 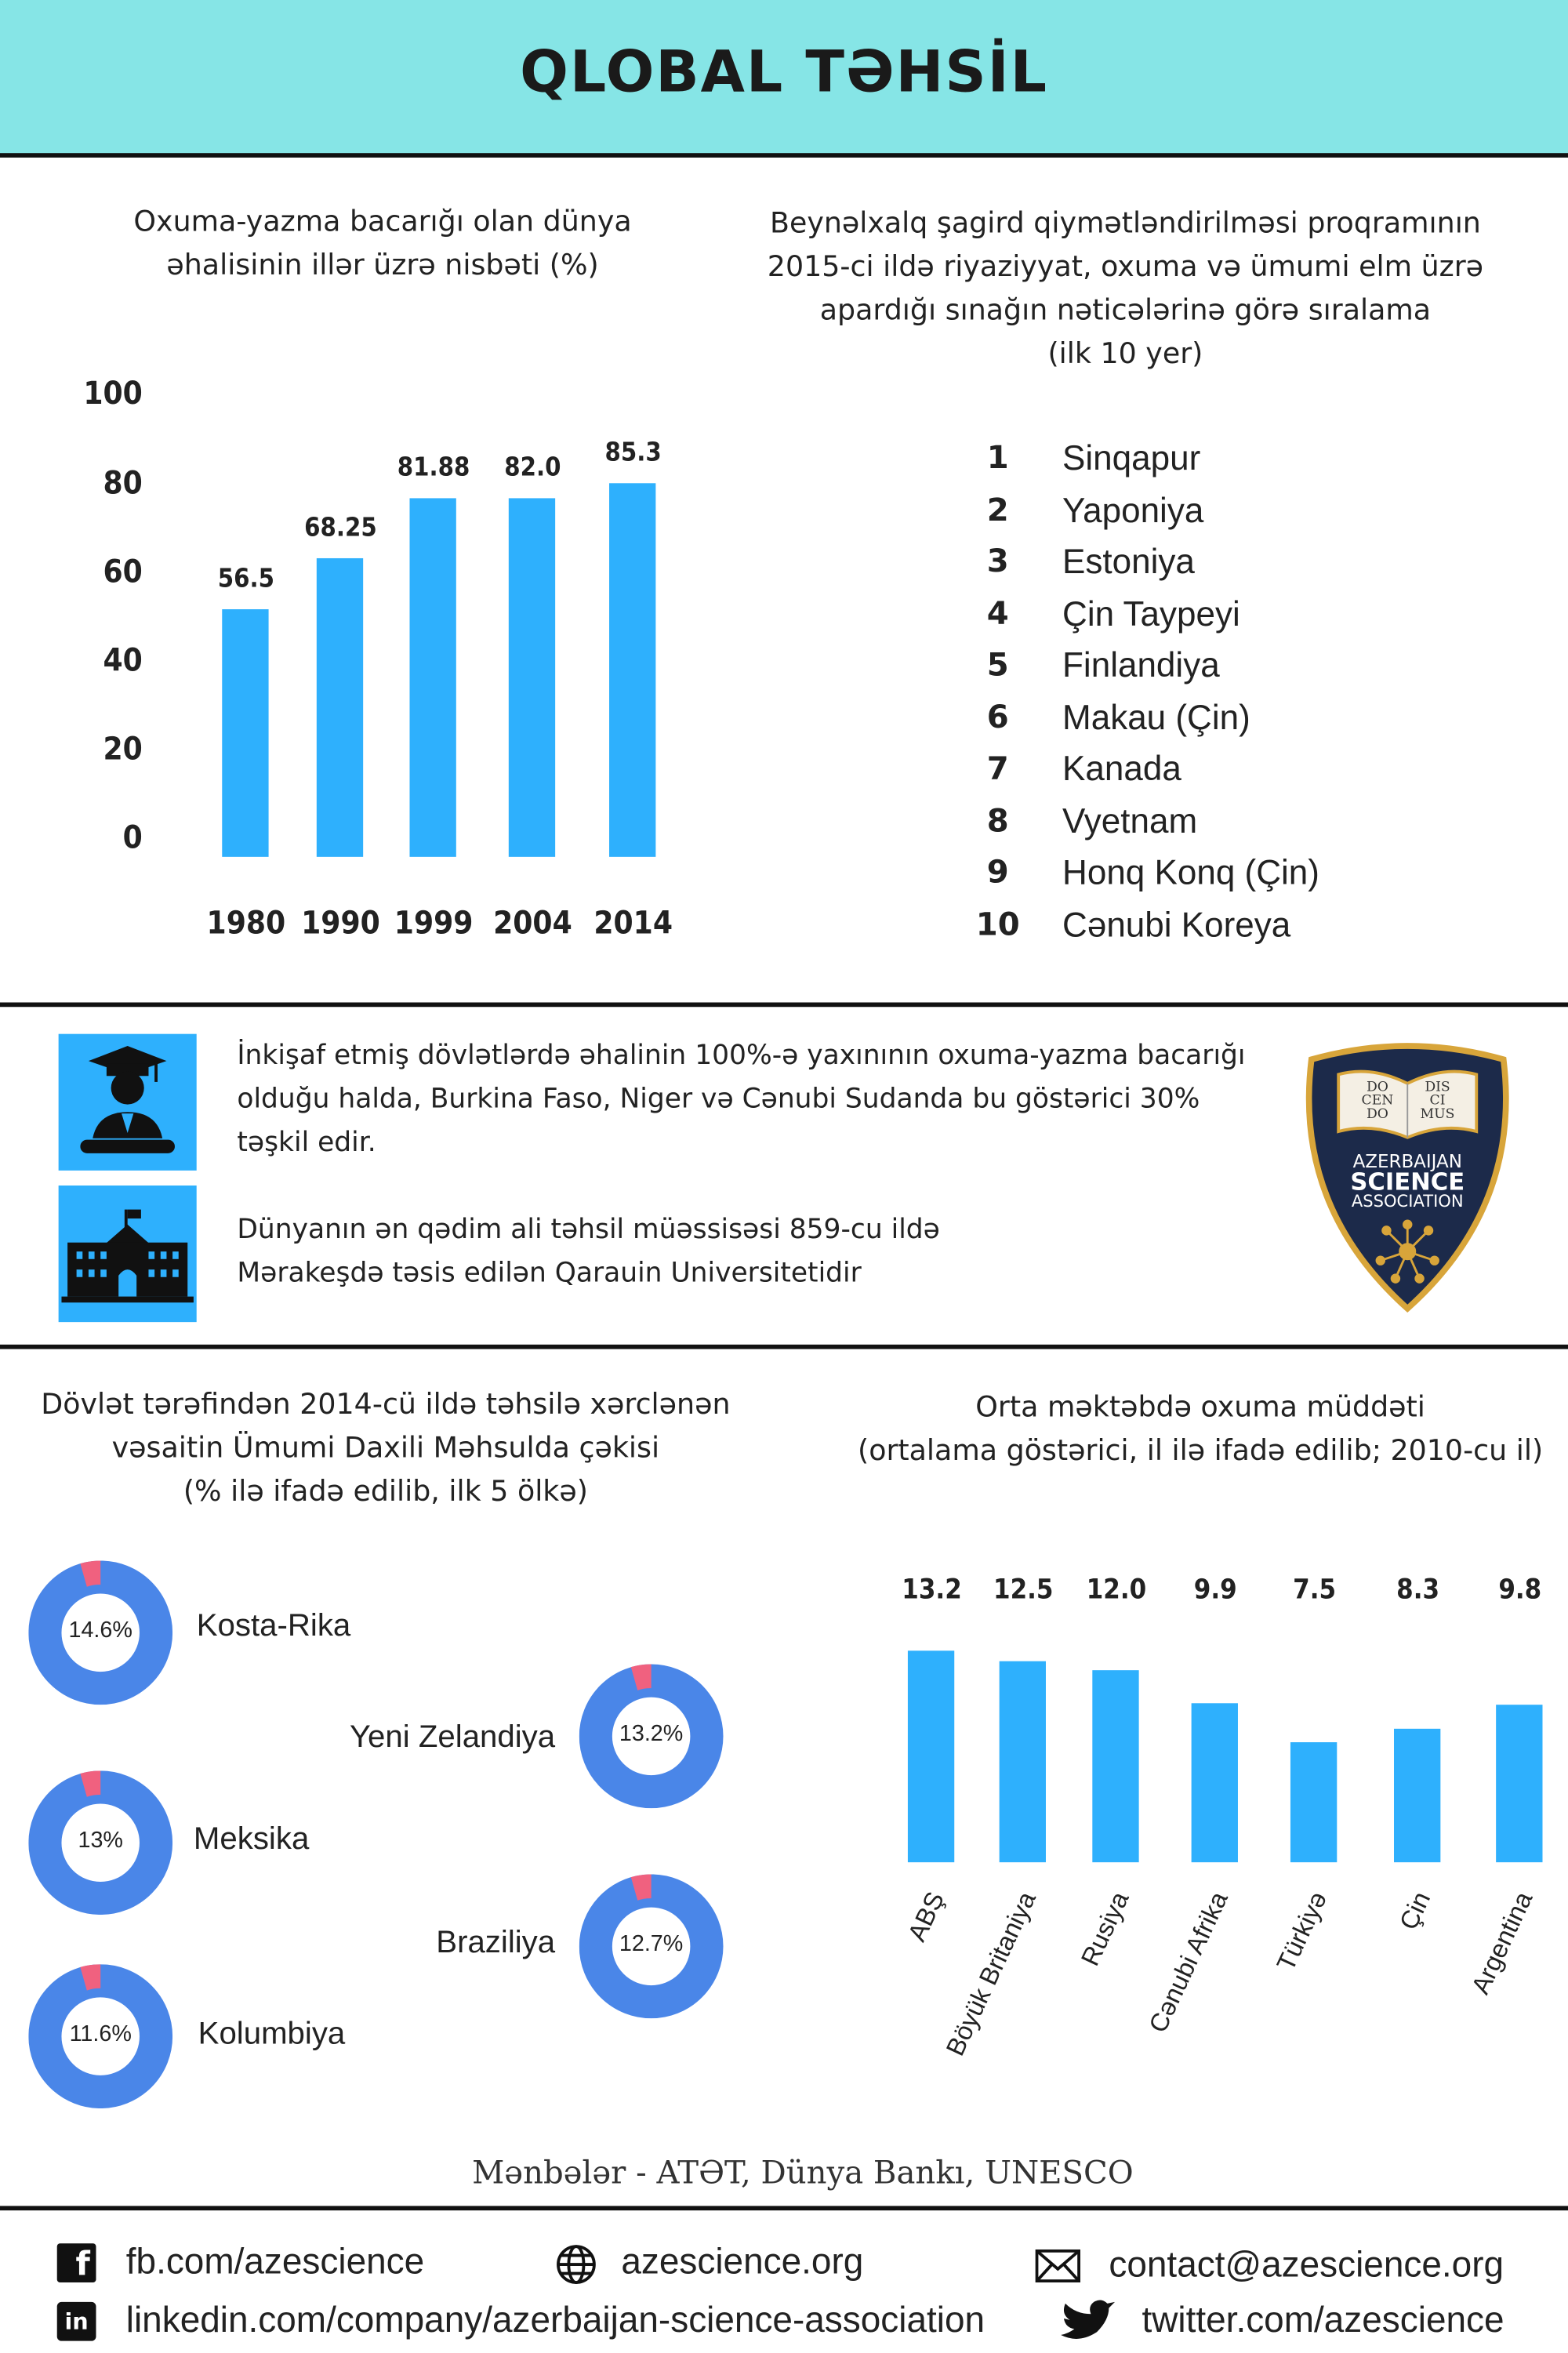 What do you see at coordinates (340, 707) in the screenshot?
I see `bar-1990` at bounding box center [340, 707].